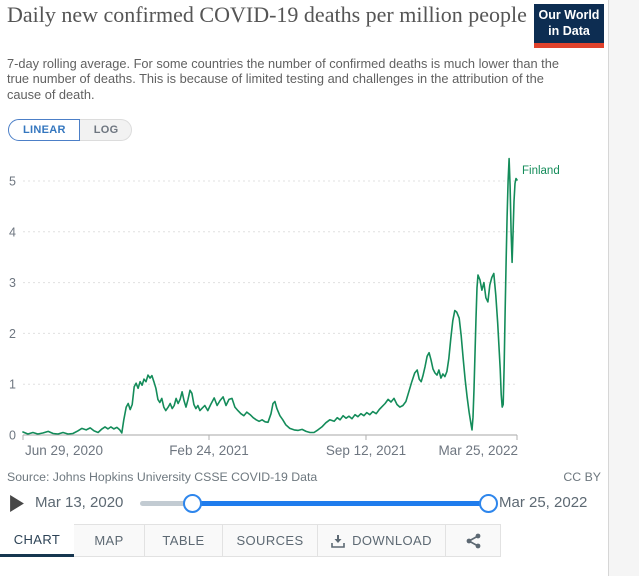 The image size is (639, 576). I want to click on play-button, so click(17, 503).